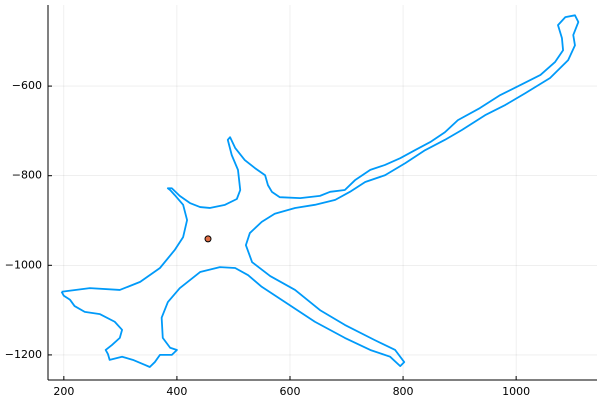 This screenshot has width=600, height=400. I want to click on y-tick-label: −1200, so click(23, 354).